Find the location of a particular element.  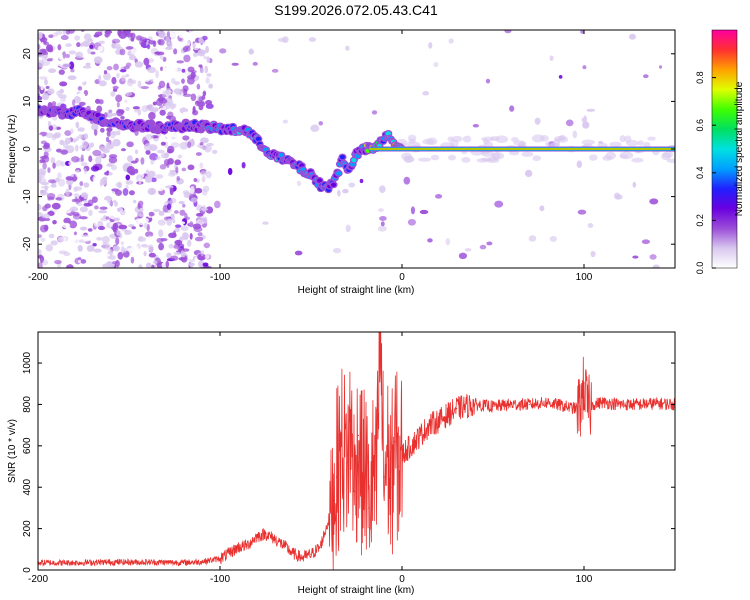

colorbar-tick-label: 0.6 is located at coordinates (700, 125).